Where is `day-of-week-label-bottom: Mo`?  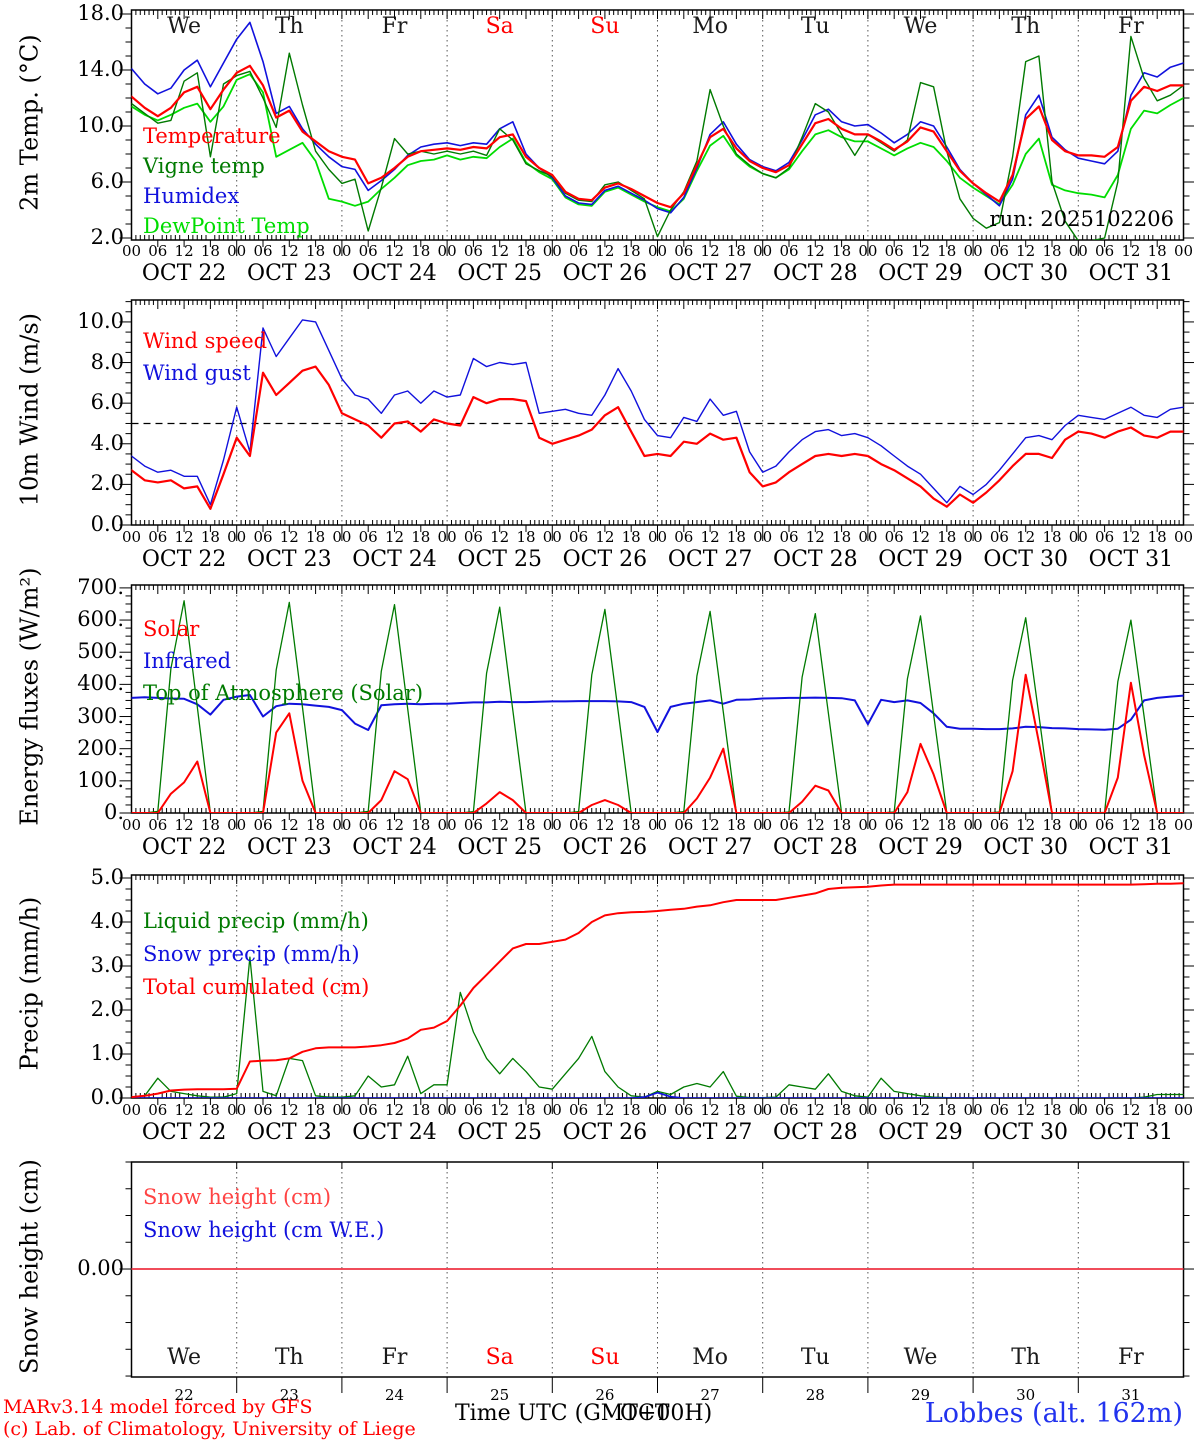 day-of-week-label-bottom: Mo is located at coordinates (710, 1357).